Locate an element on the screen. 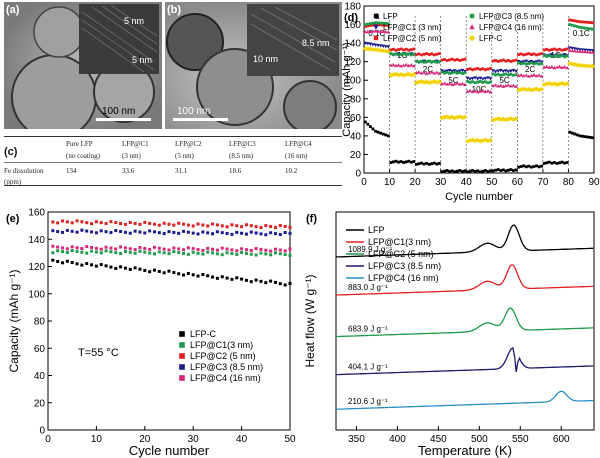 The height and width of the screenshot is (458, 600). chart-e-y-tick-label: 100 is located at coordinates (36, 294).